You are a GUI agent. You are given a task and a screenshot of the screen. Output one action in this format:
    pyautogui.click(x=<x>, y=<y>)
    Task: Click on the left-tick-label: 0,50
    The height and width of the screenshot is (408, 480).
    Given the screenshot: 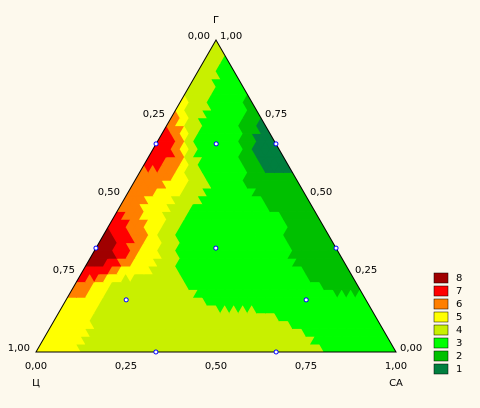 What is the action you would take?
    pyautogui.click(x=109, y=192)
    